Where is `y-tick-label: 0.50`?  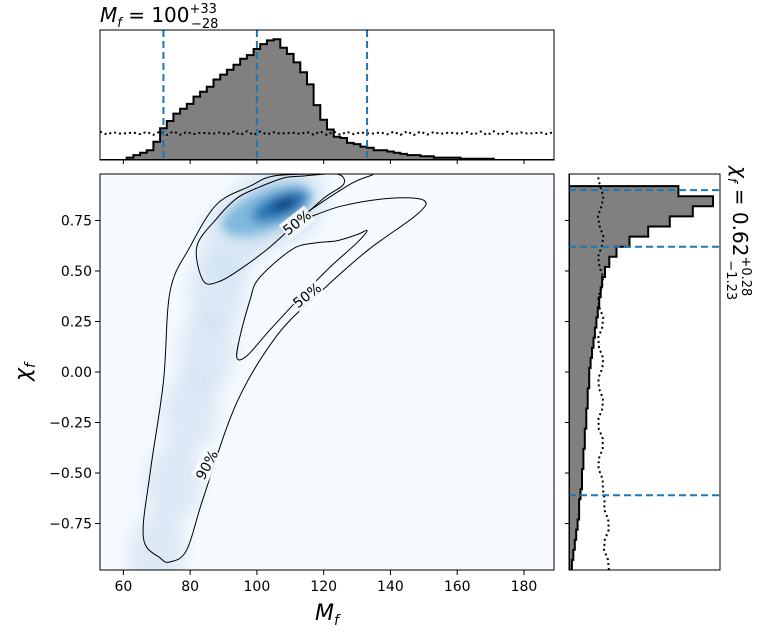 y-tick-label: 0.50 is located at coordinates (76, 272).